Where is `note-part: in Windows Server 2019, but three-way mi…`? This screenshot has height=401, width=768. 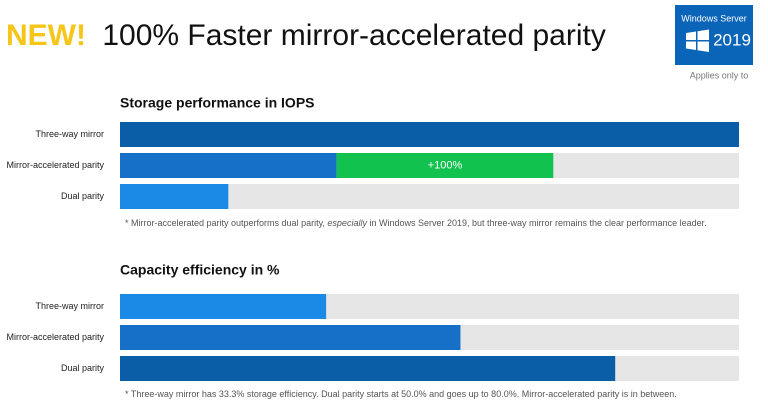
note-part: in Windows Server 2019, but three-way mi… is located at coordinates (537, 223).